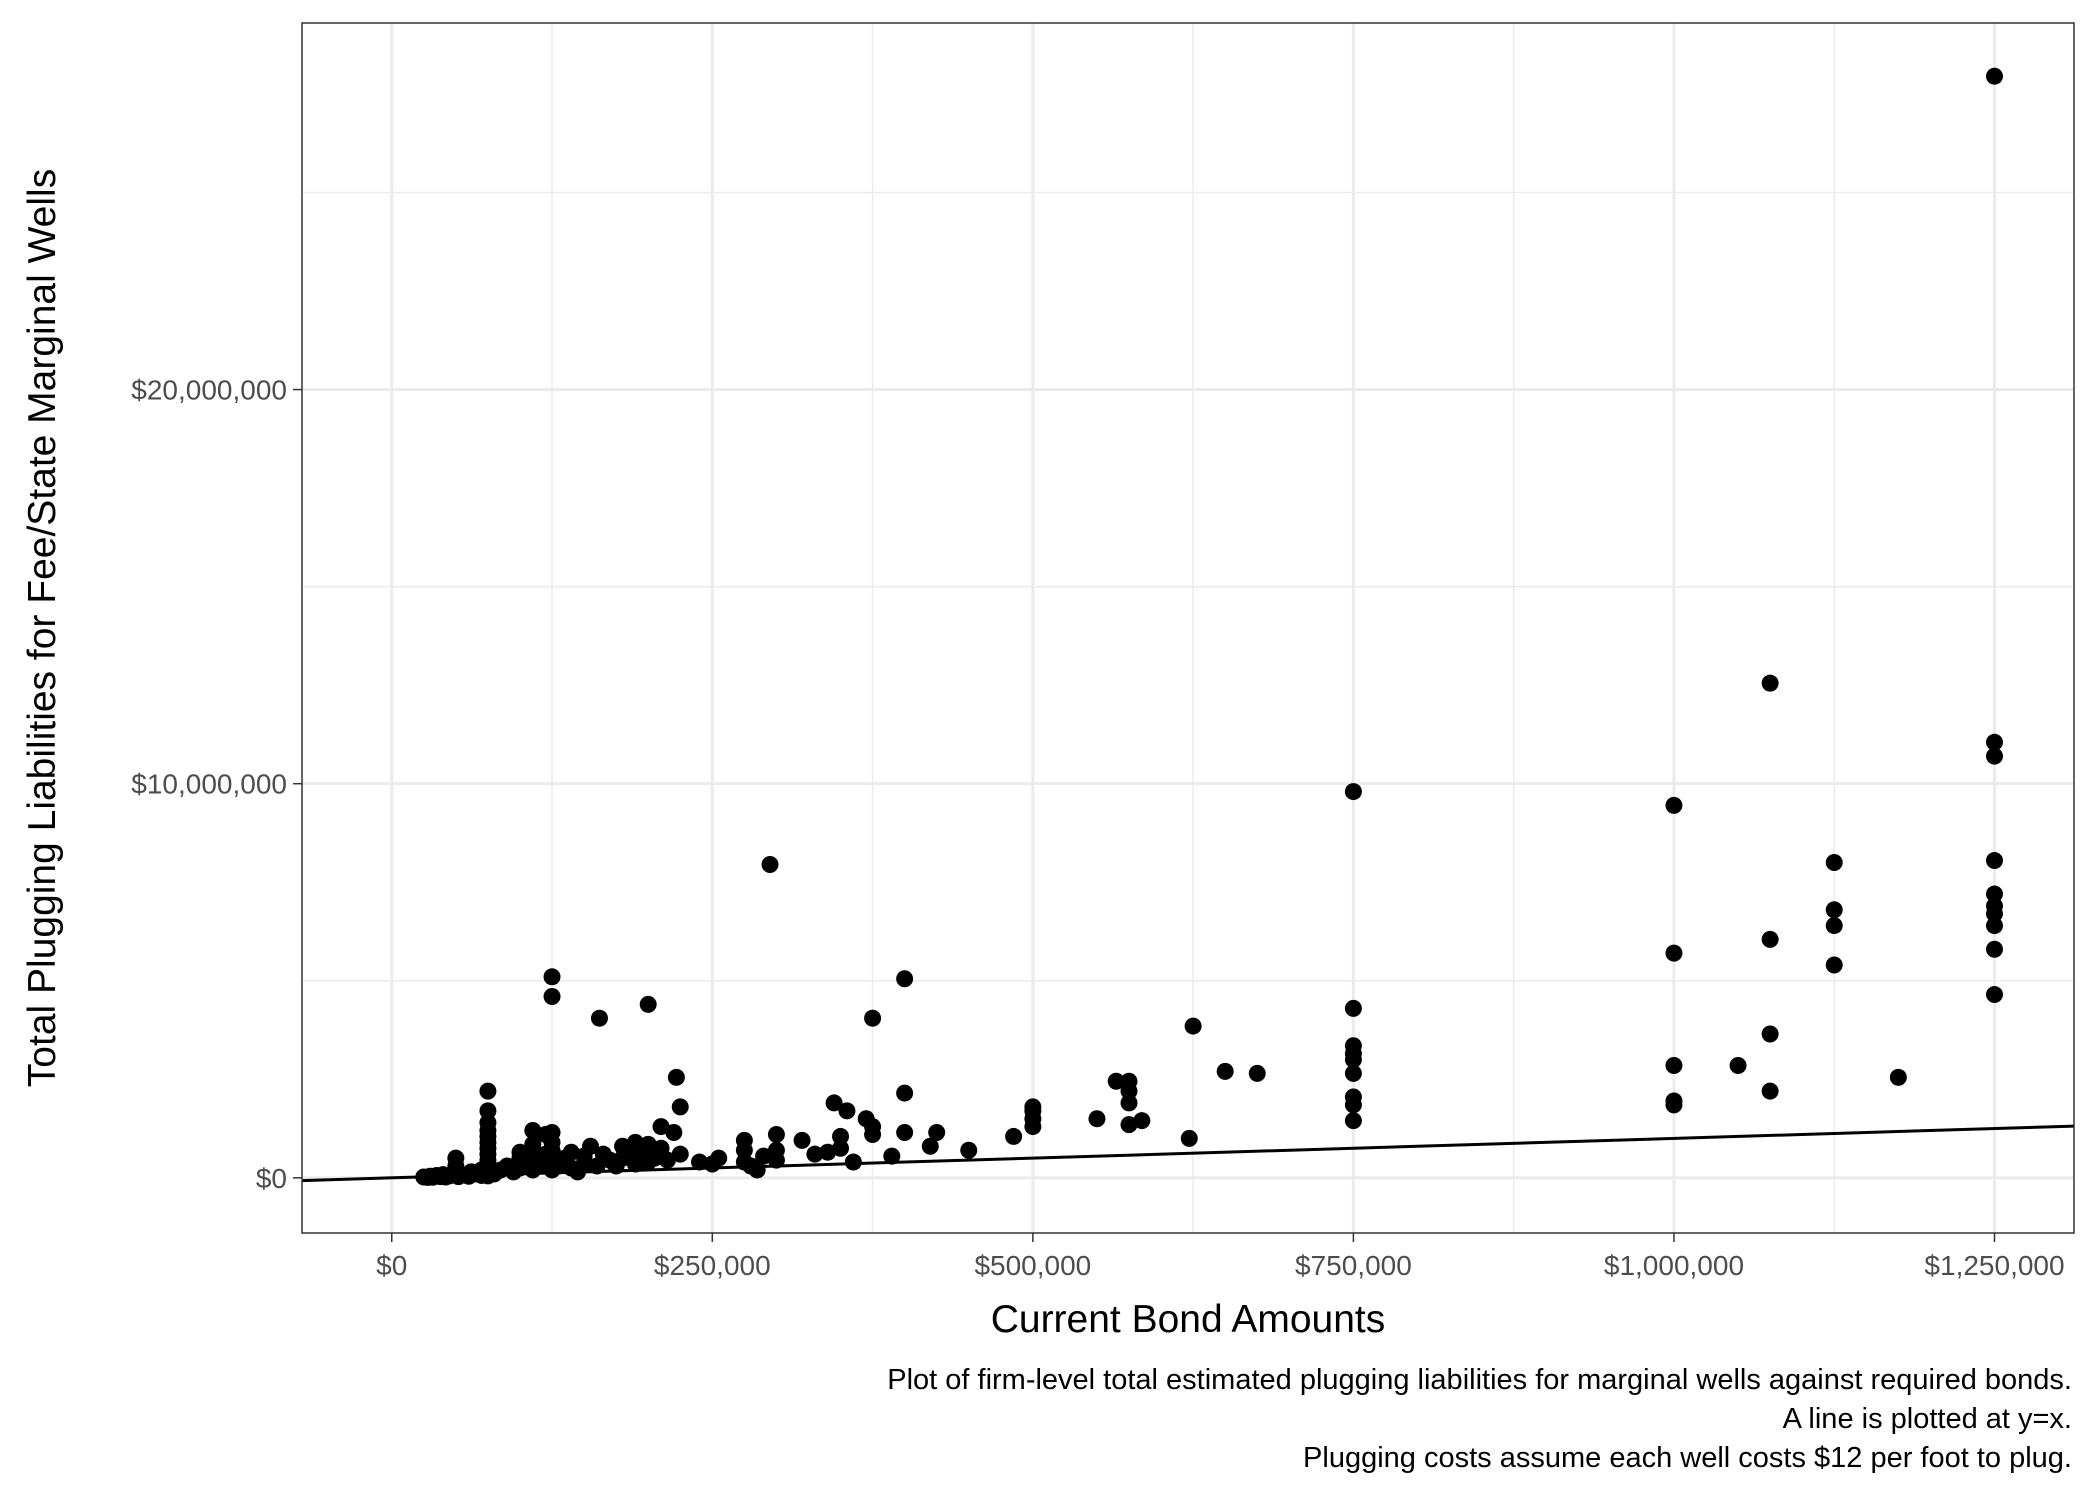 The height and width of the screenshot is (1500, 2100). Describe the element at coordinates (271, 1178) in the screenshot. I see `y-tick-label: $0` at that location.